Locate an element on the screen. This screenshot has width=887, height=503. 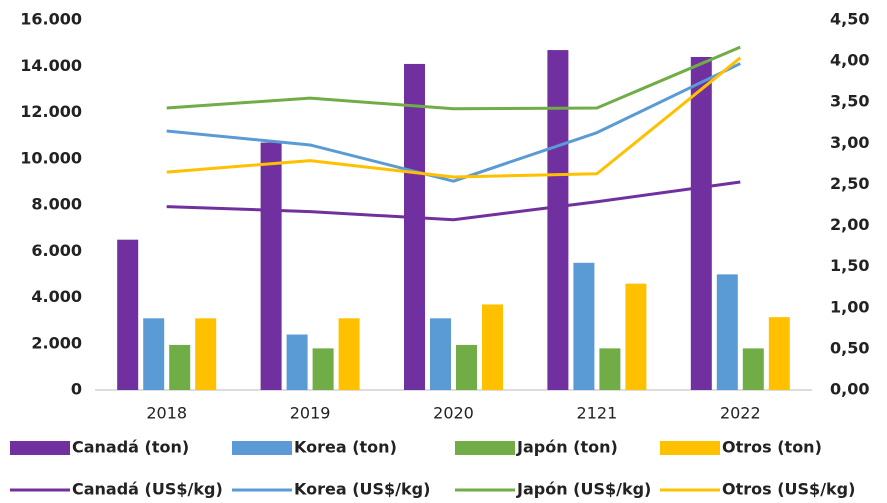
y2-tick-label: 0,00 is located at coordinates (849, 389).